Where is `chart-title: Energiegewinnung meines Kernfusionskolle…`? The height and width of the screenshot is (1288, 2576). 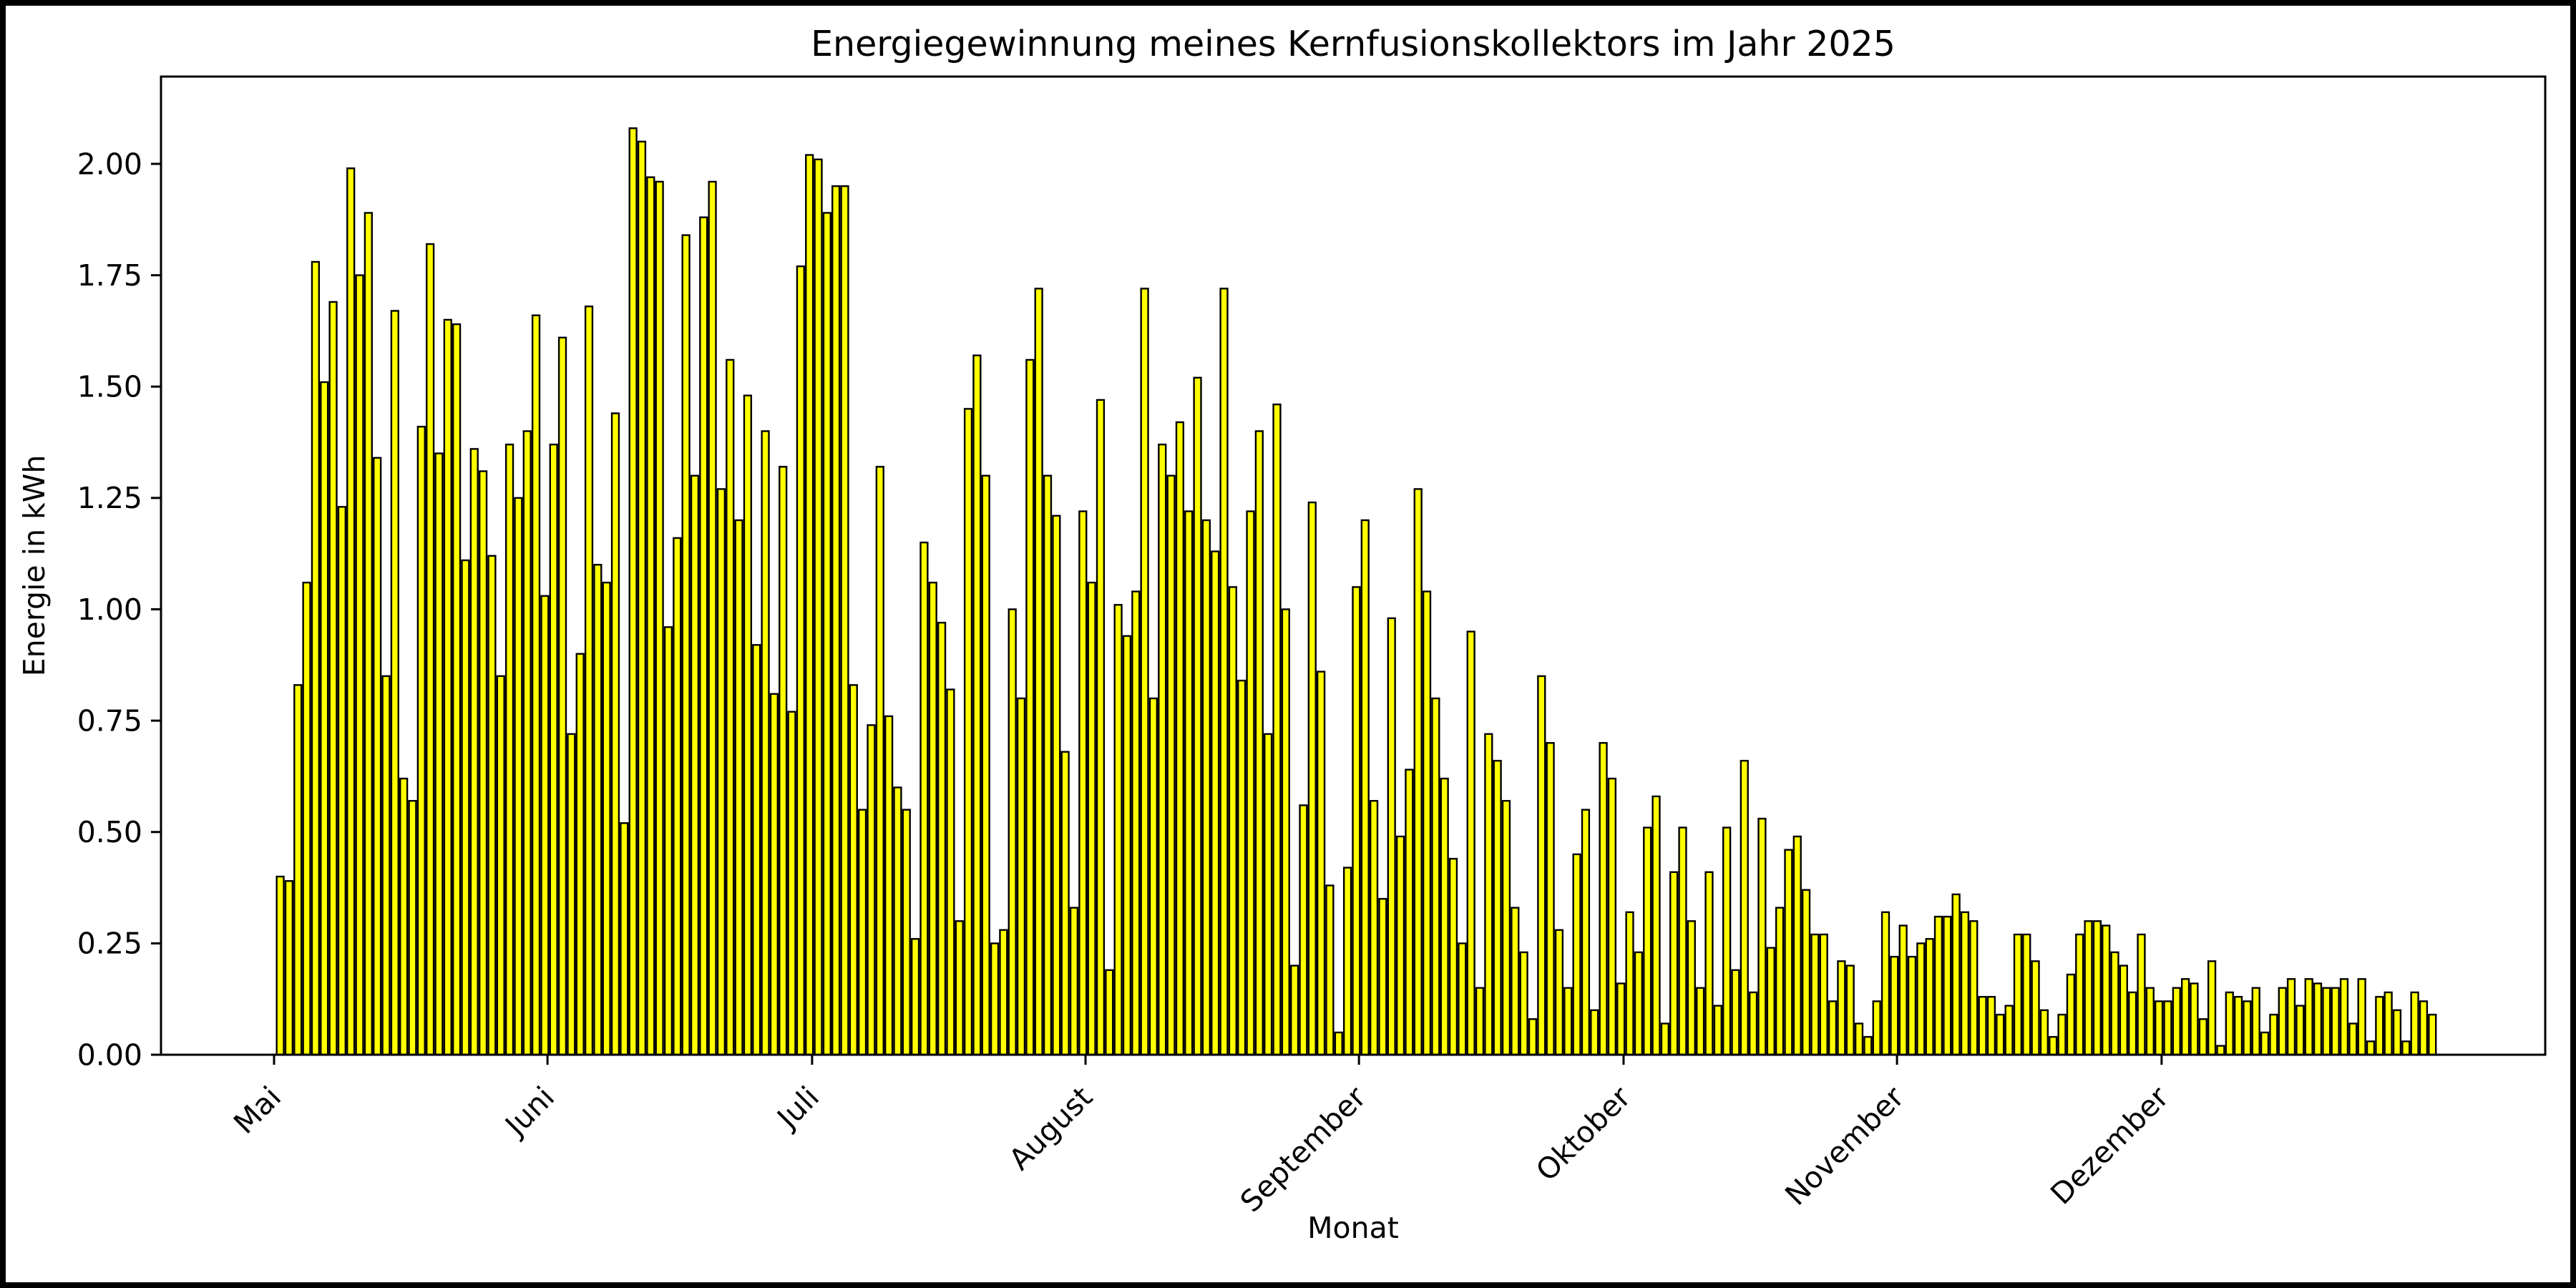 chart-title: Energiegewinnung meines Kernfusionskolle… is located at coordinates (1353, 44).